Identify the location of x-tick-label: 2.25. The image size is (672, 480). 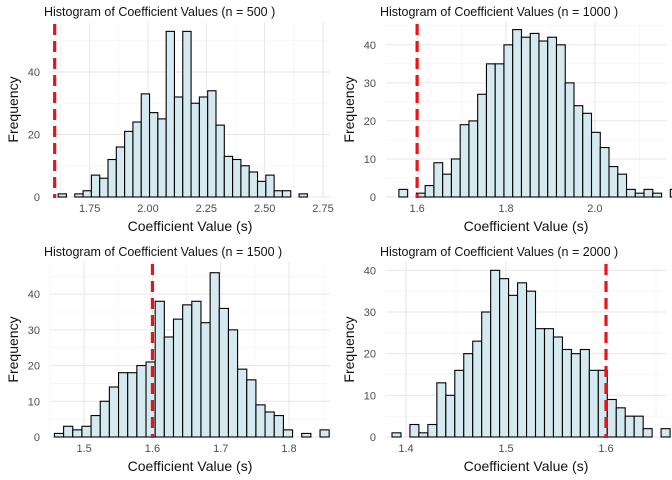
(206, 209).